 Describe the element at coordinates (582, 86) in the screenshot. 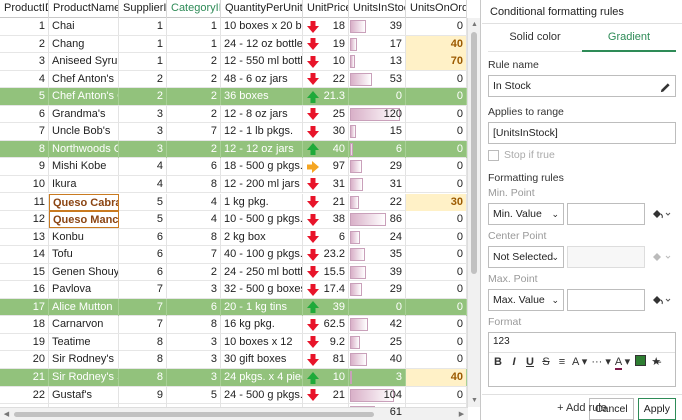

I see `rule-name-field: In Stock` at that location.